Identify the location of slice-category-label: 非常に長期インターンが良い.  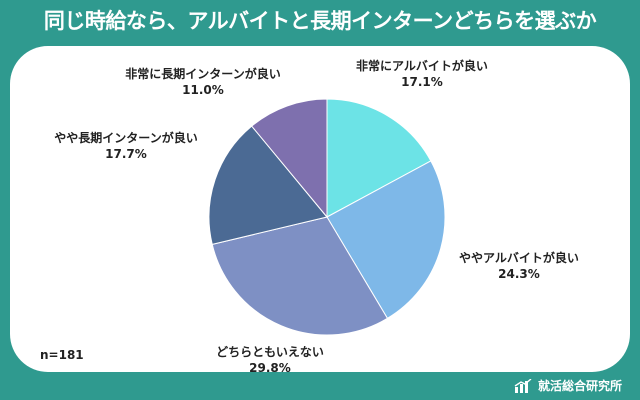
(202, 73).